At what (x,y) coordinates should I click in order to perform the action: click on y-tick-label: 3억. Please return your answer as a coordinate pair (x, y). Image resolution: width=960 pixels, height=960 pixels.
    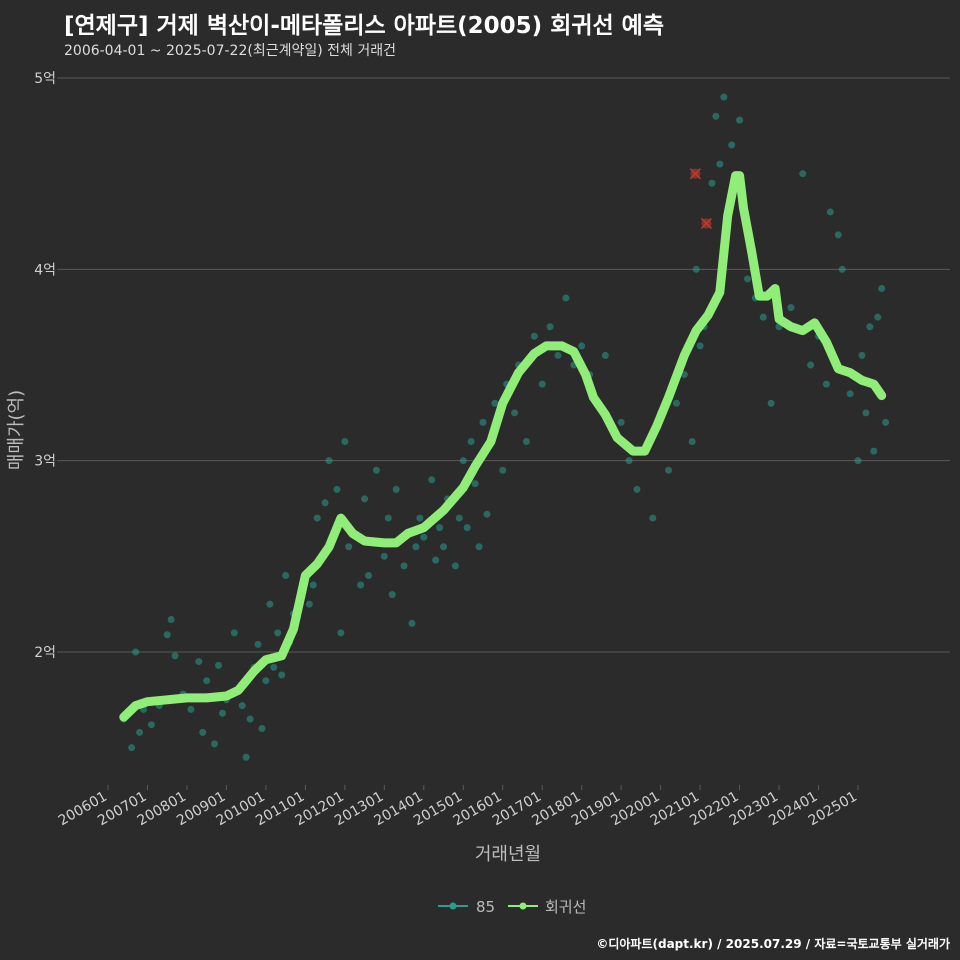
    Looking at the image, I should click on (45, 462).